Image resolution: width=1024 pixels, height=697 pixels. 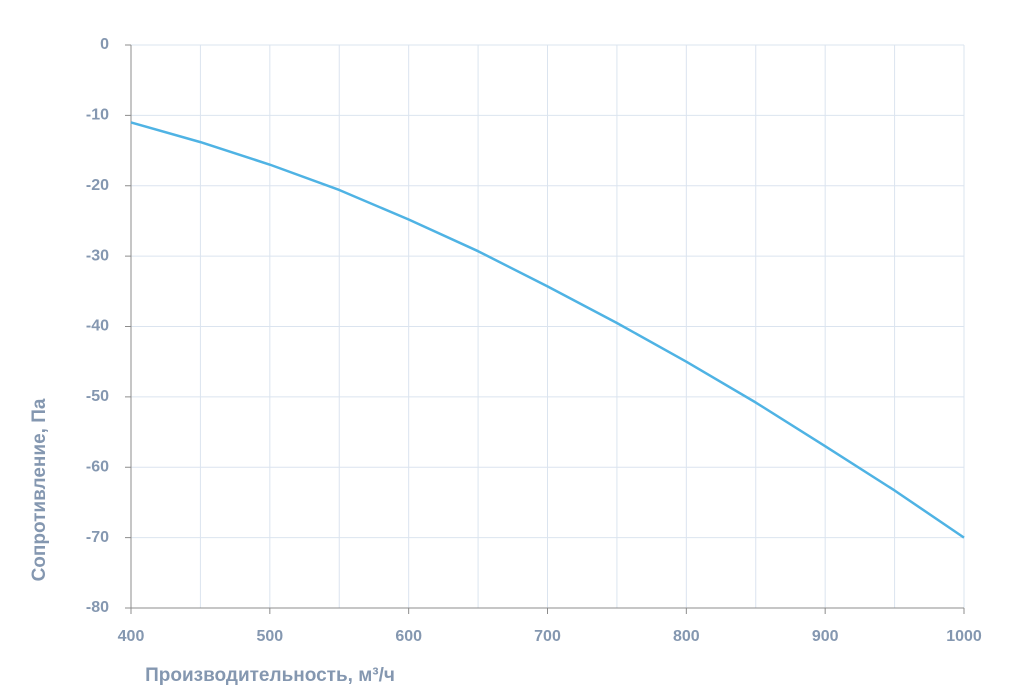 I want to click on x-tick-label: 1000, so click(x=964, y=636).